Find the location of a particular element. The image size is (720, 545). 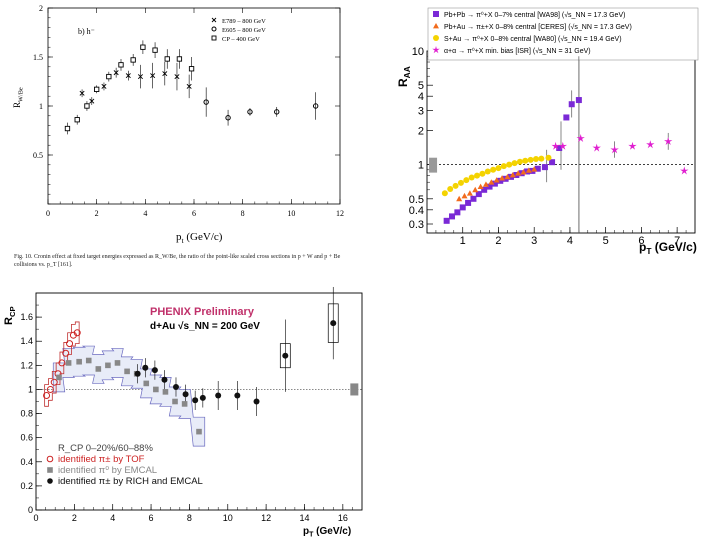

y-tick-label: 1.2 is located at coordinates (26, 365).